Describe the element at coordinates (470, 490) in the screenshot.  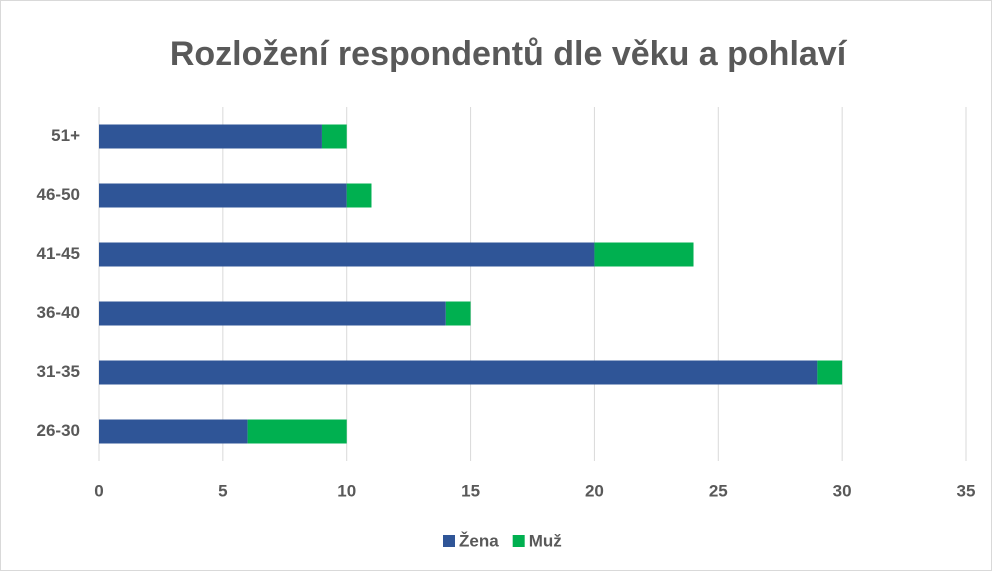
I see `x-tick-label: 15` at that location.